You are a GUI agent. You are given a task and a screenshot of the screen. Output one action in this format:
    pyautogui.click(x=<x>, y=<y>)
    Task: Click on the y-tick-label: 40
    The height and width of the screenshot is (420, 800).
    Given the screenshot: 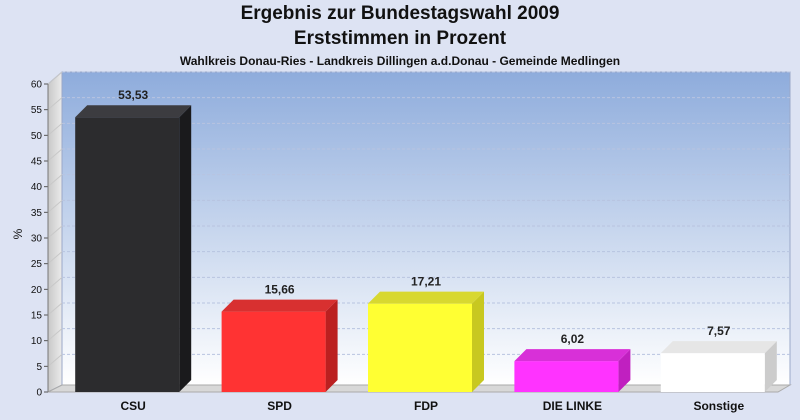 What is the action you would take?
    pyautogui.click(x=37, y=187)
    